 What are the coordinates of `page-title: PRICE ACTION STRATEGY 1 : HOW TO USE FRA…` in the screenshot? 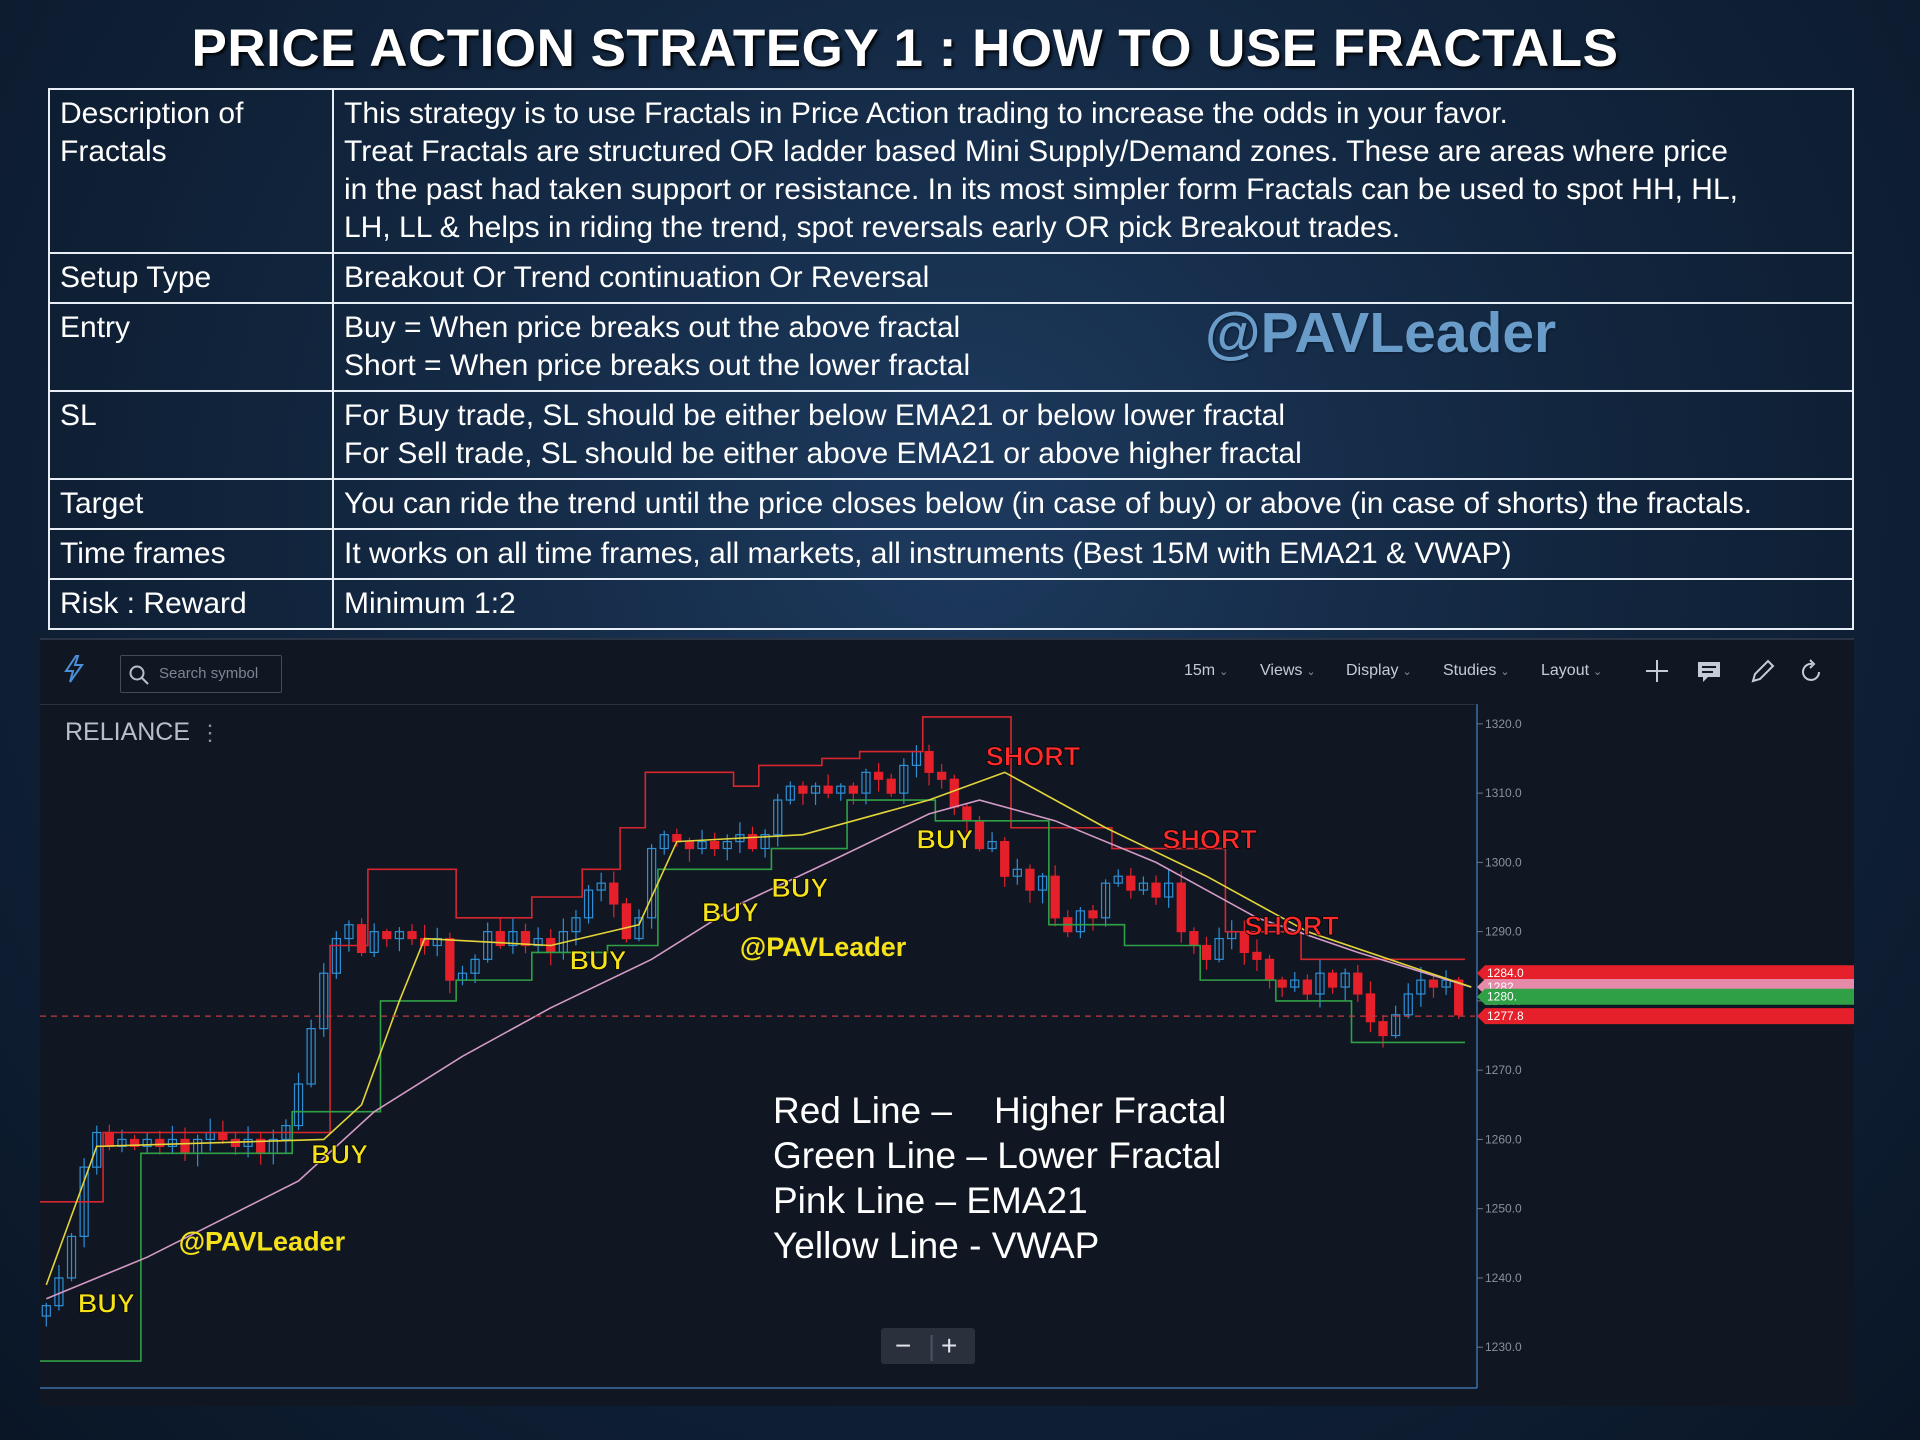 It's located at (905, 48).